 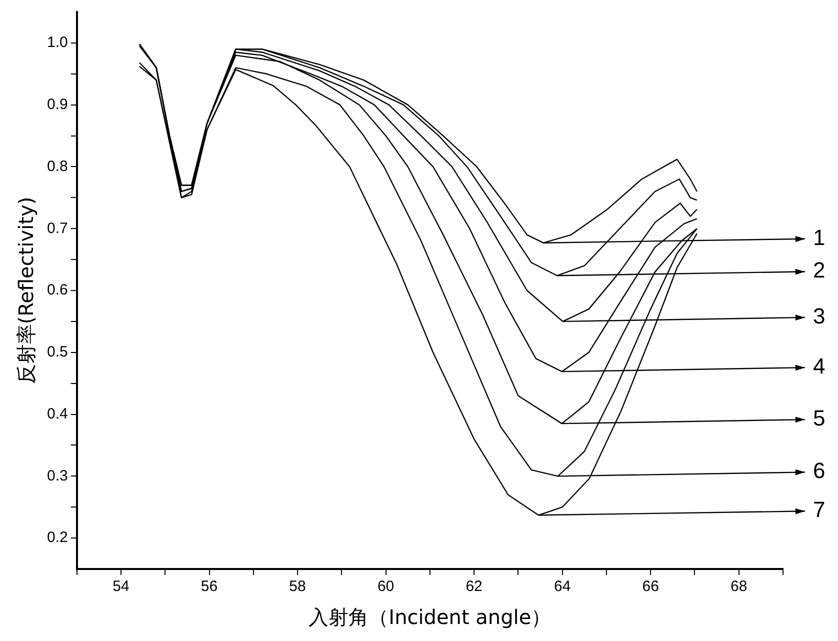 I want to click on y-tick-label: 0.8, so click(x=57, y=166).